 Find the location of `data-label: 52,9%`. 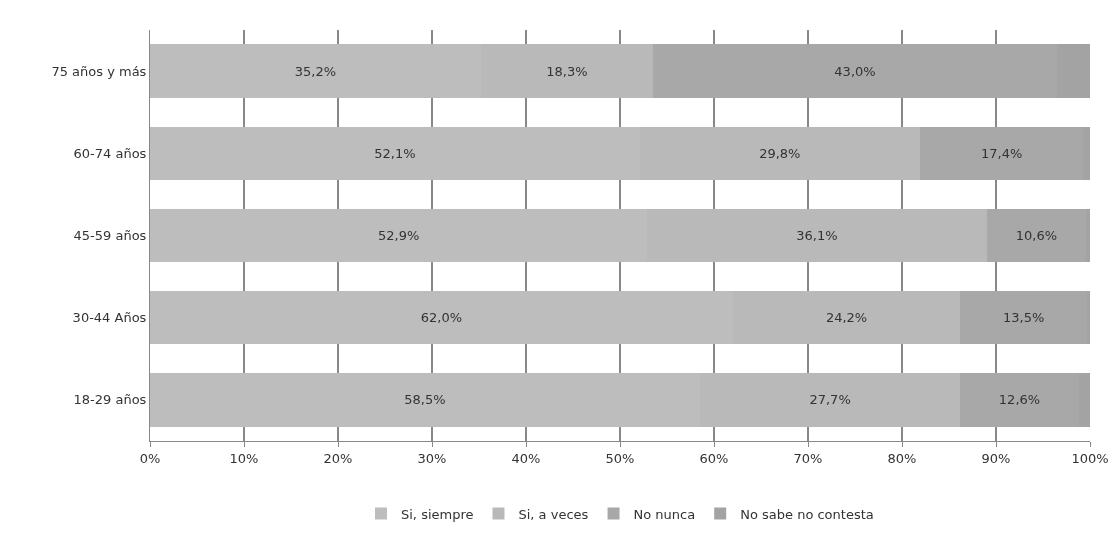

data-label: 52,9% is located at coordinates (398, 236).